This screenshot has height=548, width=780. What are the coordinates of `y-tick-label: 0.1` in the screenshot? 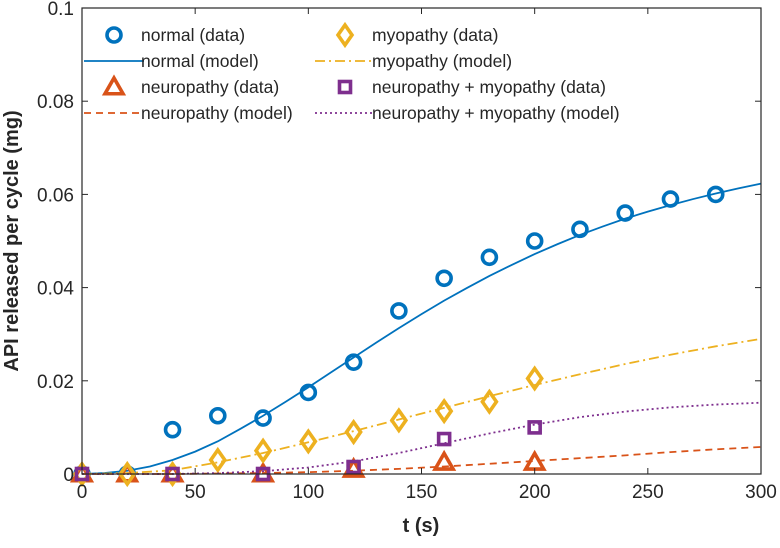 It's located at (61, 10).